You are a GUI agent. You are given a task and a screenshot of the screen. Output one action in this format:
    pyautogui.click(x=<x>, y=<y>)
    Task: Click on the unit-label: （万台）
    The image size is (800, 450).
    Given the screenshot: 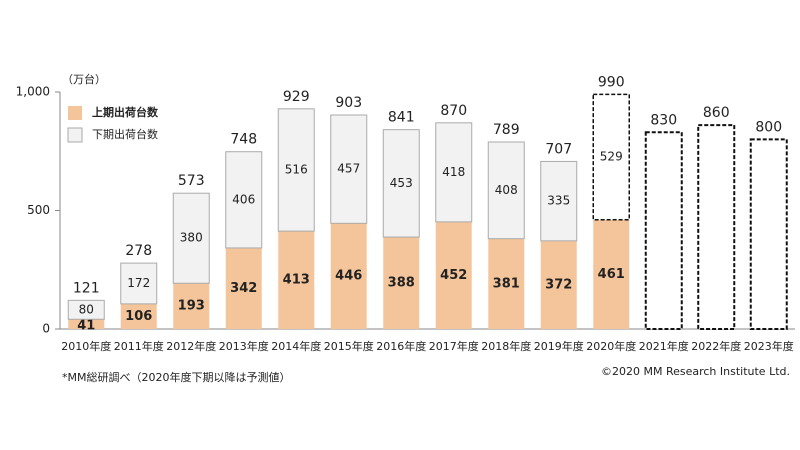 What is the action you would take?
    pyautogui.click(x=84, y=79)
    